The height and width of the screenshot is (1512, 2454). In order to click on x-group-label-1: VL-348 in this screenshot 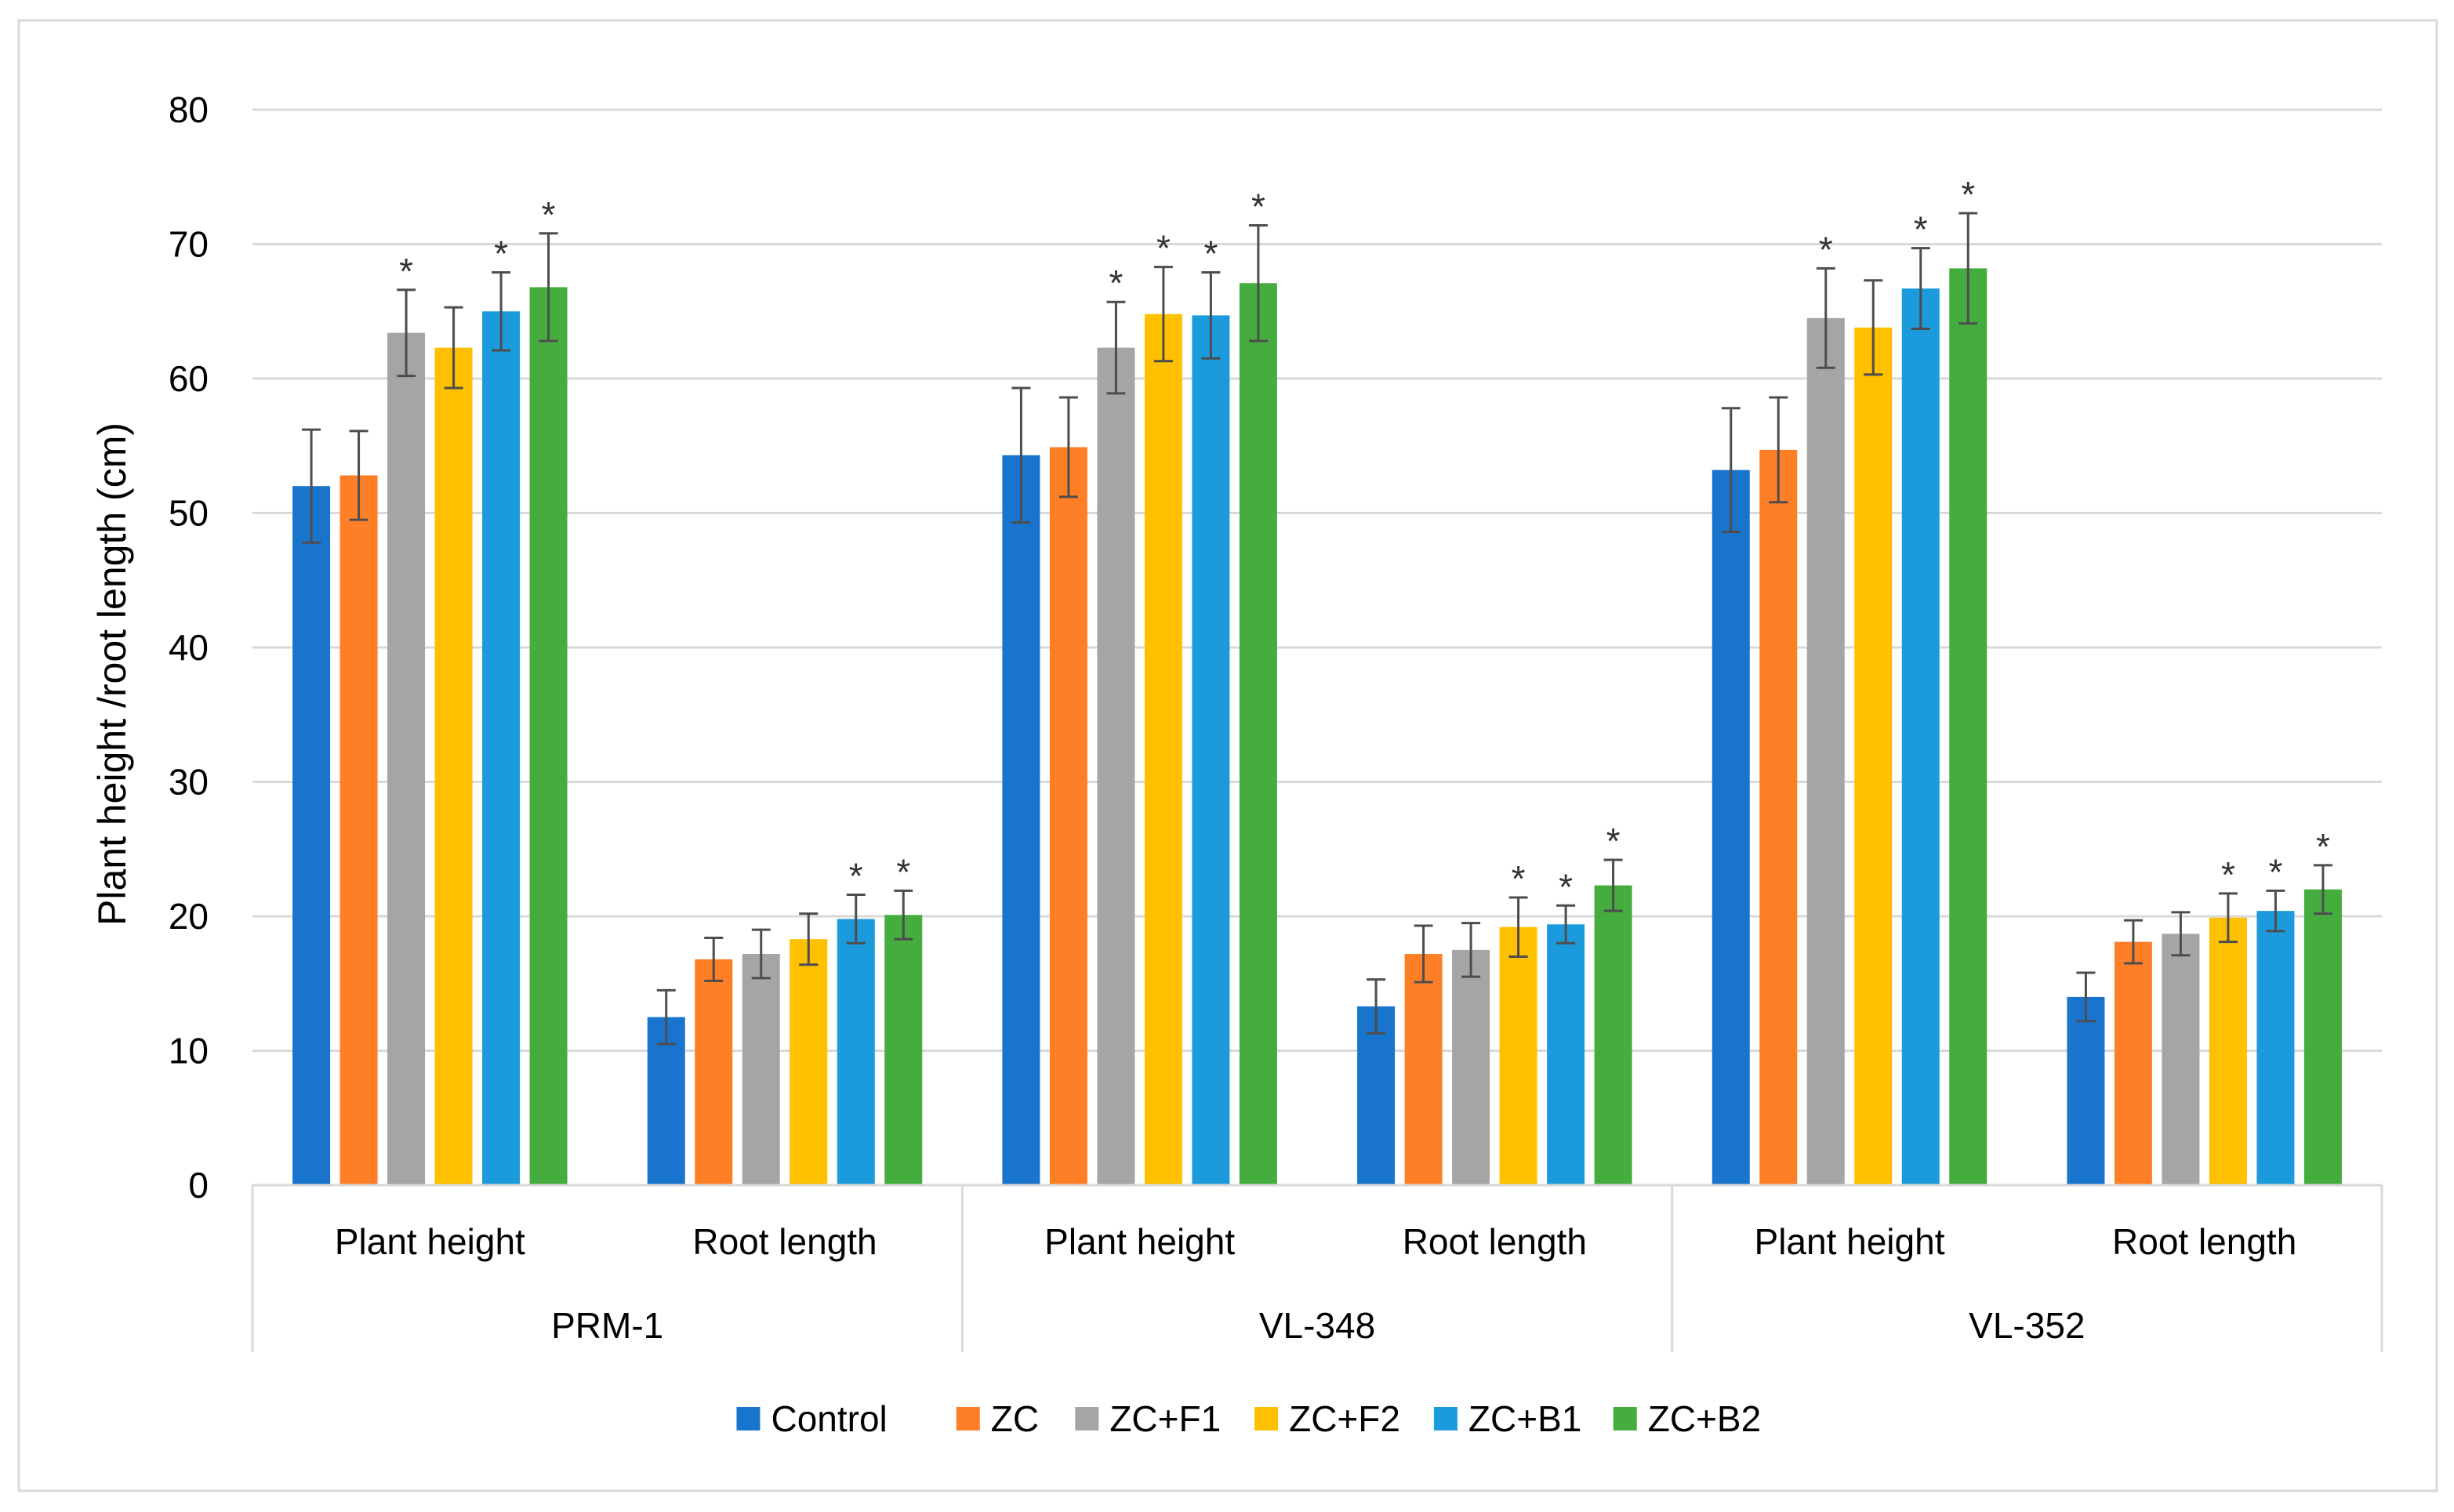, I will do `click(1317, 1325)`.